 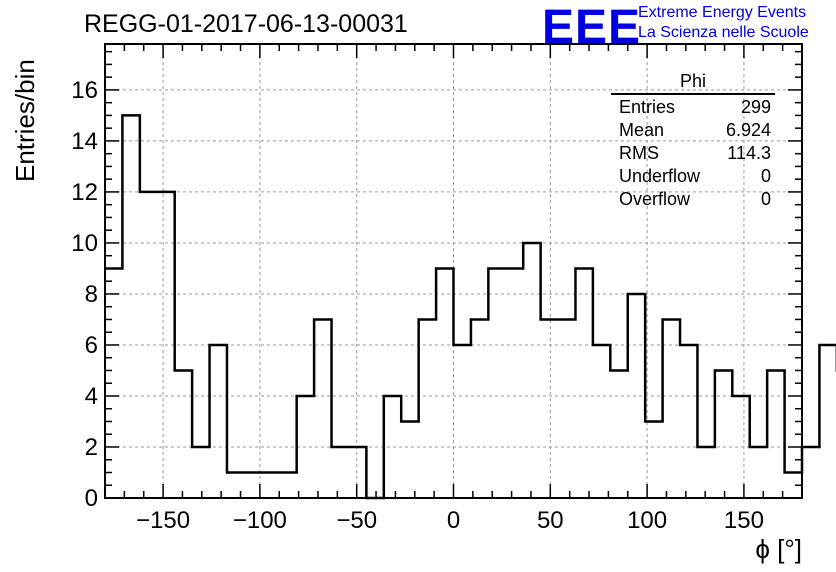 I want to click on stats-label: Underflow, so click(x=660, y=176).